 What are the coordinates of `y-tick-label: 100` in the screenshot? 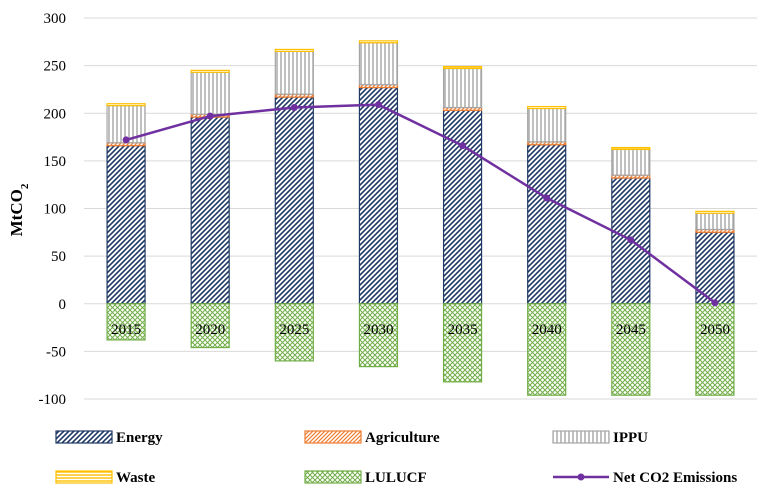 It's located at (55, 210).